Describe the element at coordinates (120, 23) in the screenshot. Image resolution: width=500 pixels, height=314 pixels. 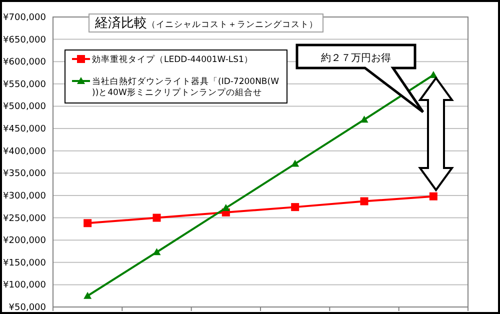
I see `chart-title: 経済比較` at that location.